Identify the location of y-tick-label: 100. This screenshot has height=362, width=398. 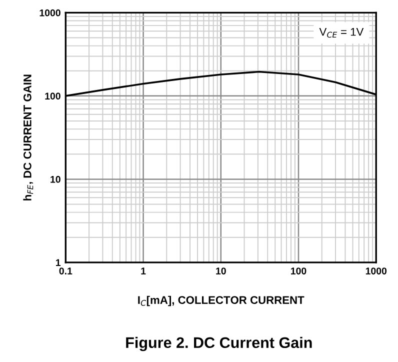
(52, 96).